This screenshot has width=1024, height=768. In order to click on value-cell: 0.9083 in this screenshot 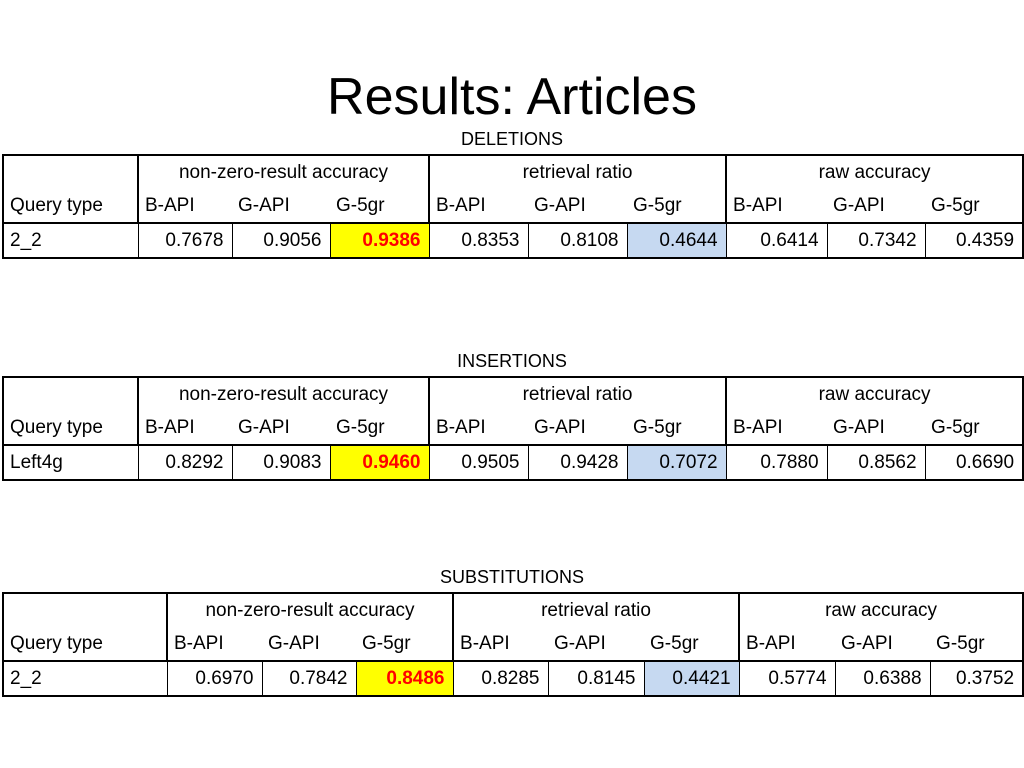, I will do `click(281, 462)`.